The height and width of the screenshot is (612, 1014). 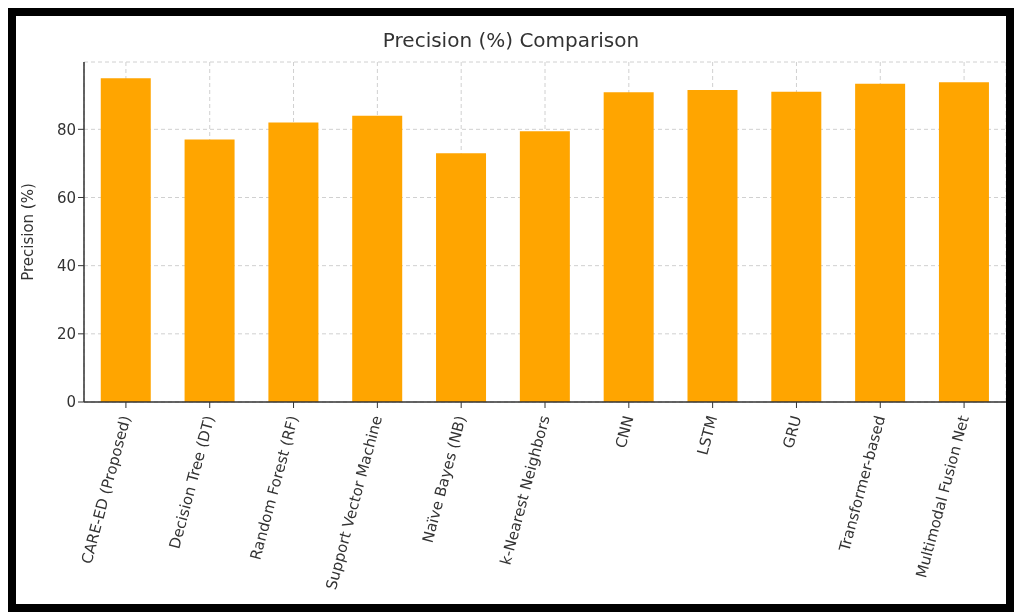 What do you see at coordinates (66, 197) in the screenshot?
I see `y-tick-label: 60` at bounding box center [66, 197].